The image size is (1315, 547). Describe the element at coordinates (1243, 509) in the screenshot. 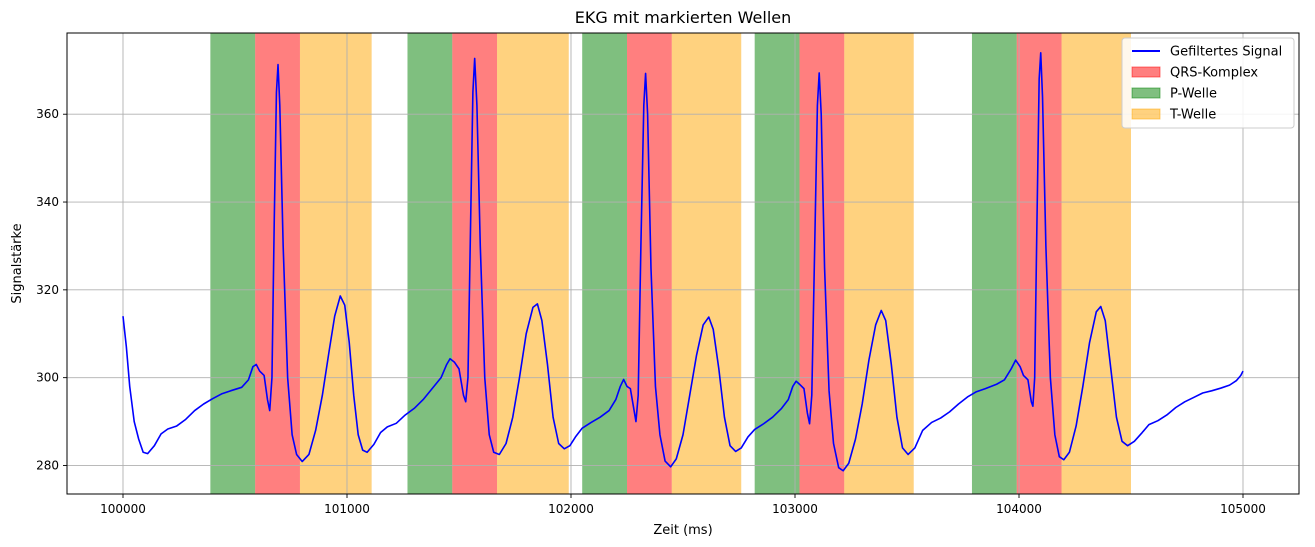

I see `x-tick-label: 105000` at that location.